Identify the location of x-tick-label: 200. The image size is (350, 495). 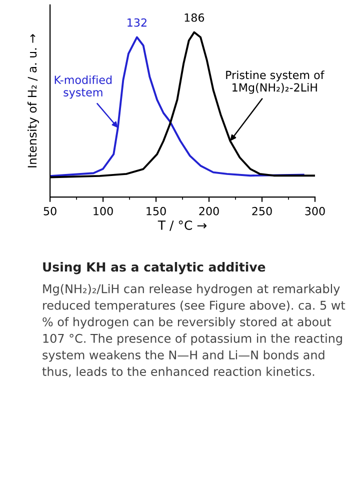
(209, 211).